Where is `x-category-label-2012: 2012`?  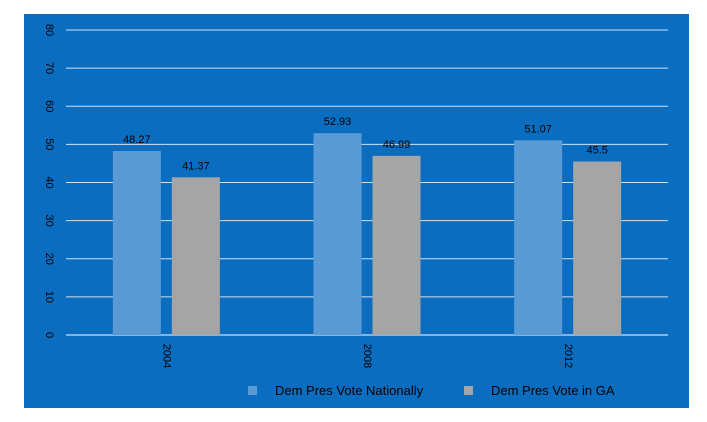 x-category-label-2012: 2012 is located at coordinates (568, 356).